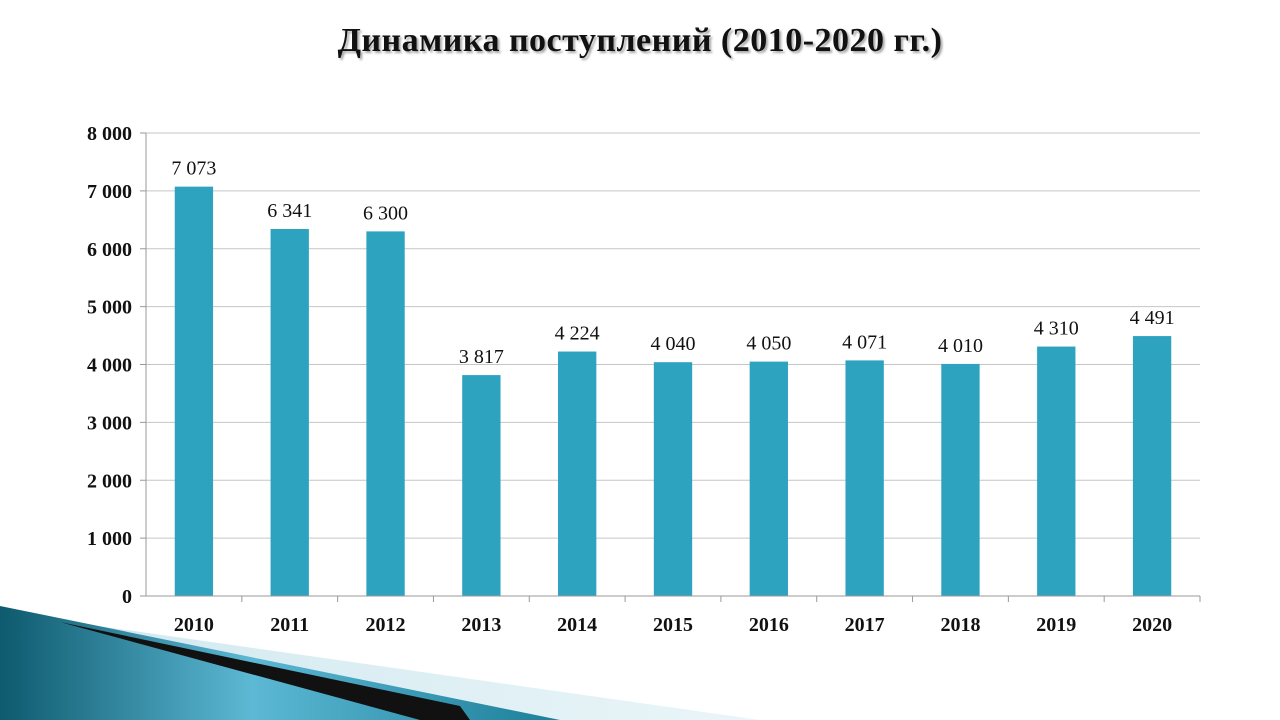 The height and width of the screenshot is (720, 1280). I want to click on y-tick-label: 4 000, so click(109, 366).